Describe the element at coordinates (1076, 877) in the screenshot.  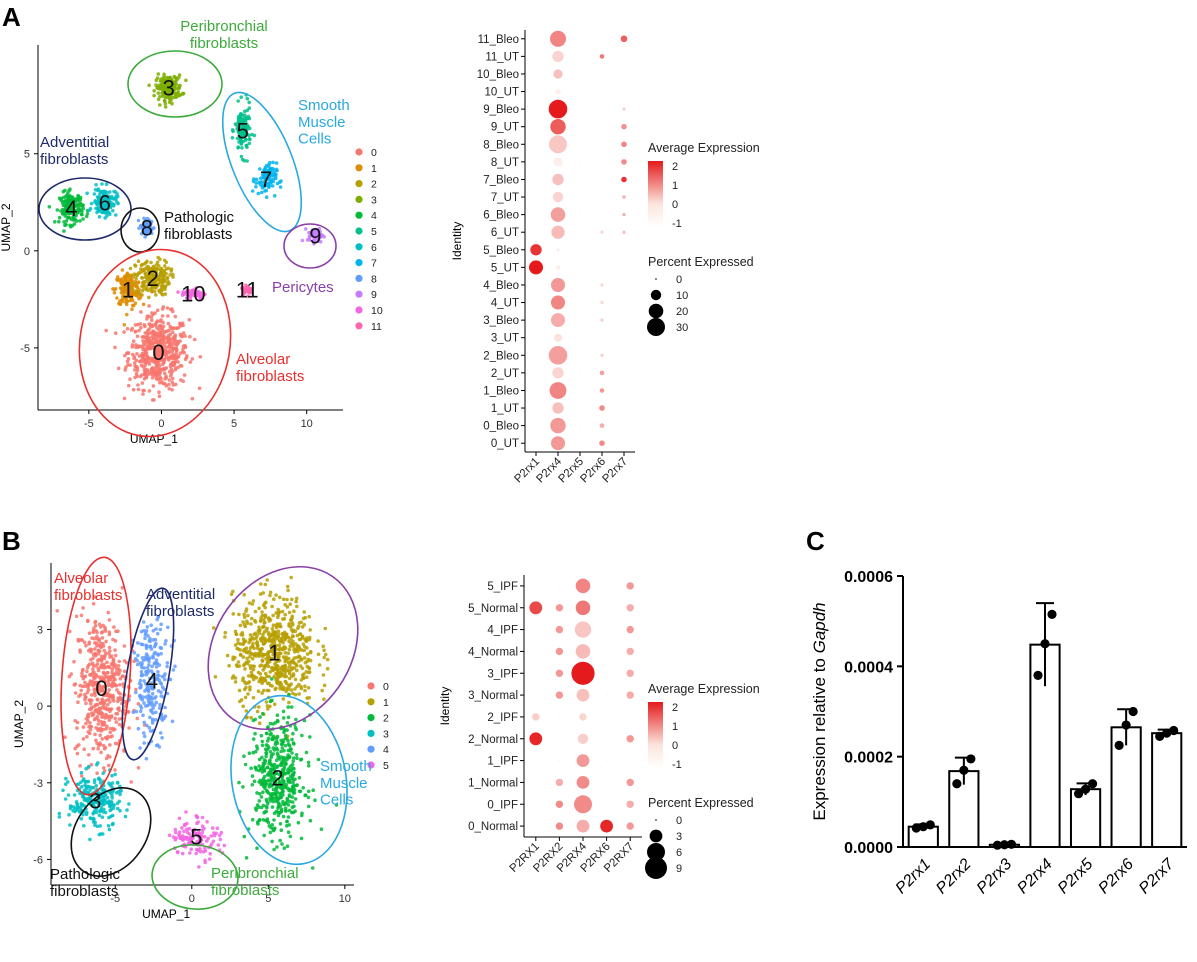
I see `x-tick-label-P2rx5: P2rx5` at that location.